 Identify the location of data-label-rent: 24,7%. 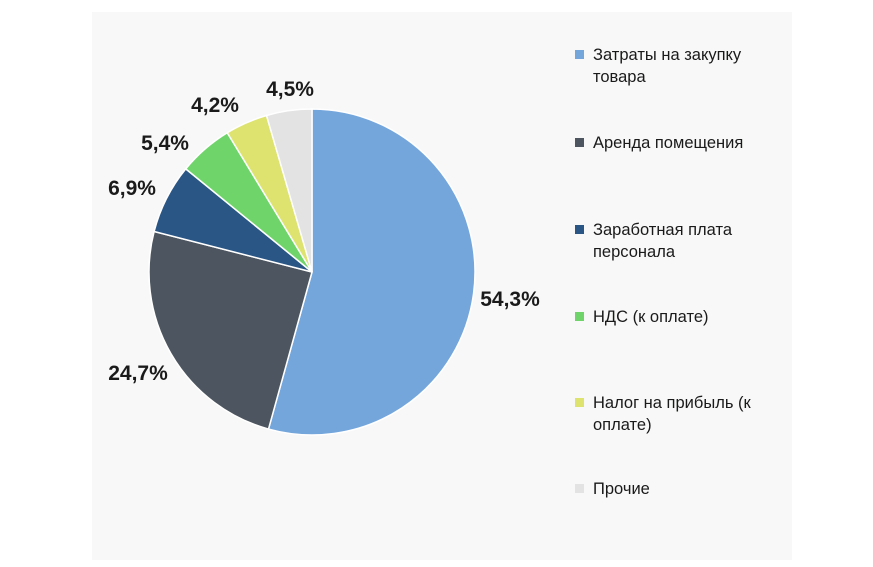
(138, 373).